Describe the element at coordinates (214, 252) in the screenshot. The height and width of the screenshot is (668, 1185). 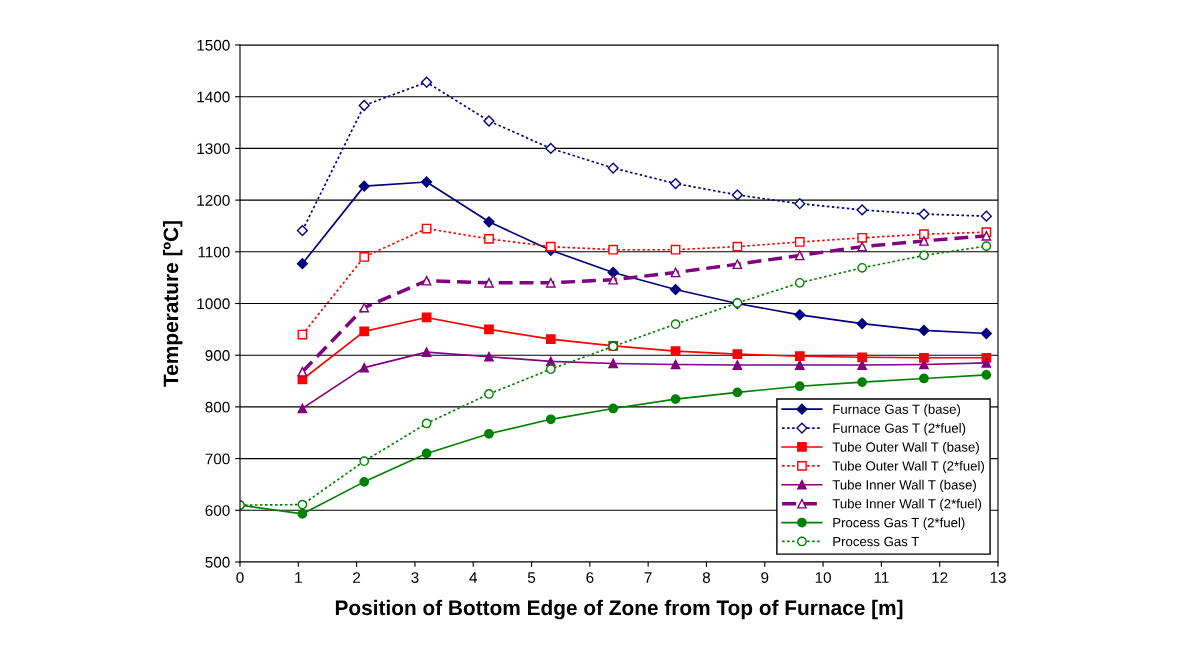
I see `y-tick-label: 1100` at that location.